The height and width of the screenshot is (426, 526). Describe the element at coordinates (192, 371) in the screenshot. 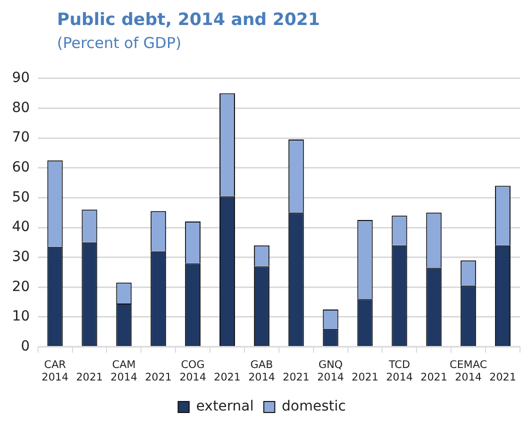

I see `x-tick-label: COG 2014` at that location.